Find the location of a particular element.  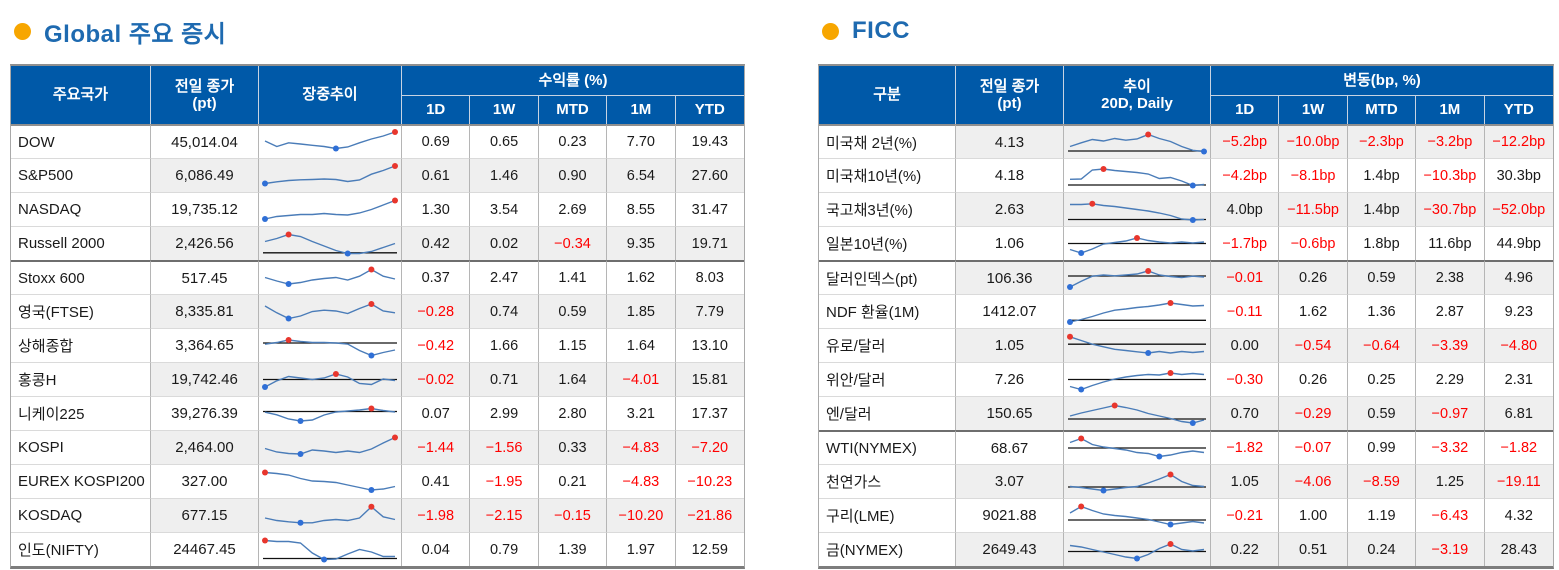

return-value: 0.00 is located at coordinates (1245, 345).